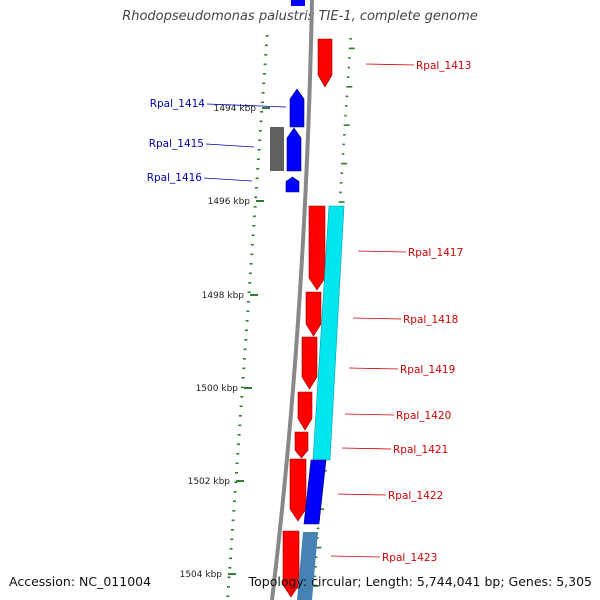 This screenshot has height=600, width=600. What do you see at coordinates (435, 253) in the screenshot?
I see `gene-label-rpal-1417: Rpal_1417` at bounding box center [435, 253].